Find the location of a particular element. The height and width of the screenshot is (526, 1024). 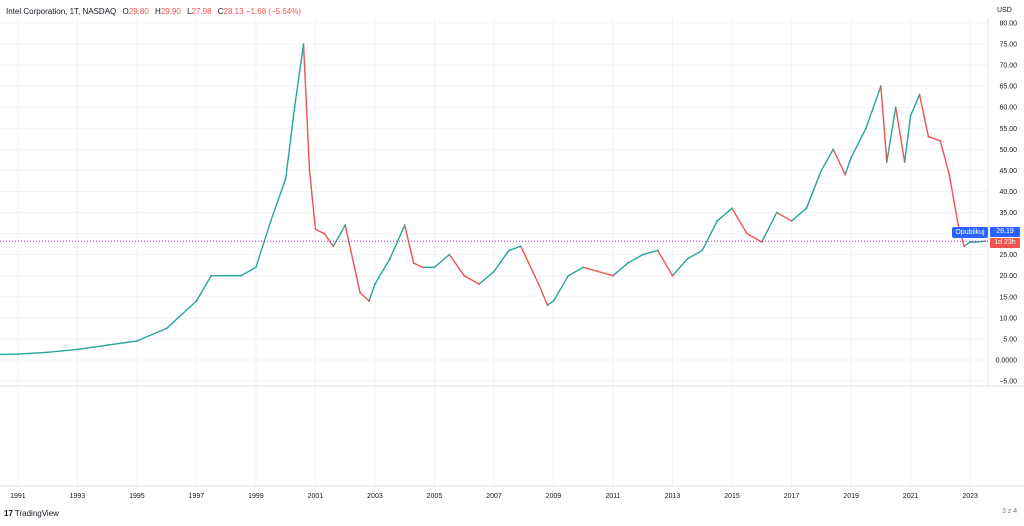

y-tick-label: 35.00 is located at coordinates (1008, 213).